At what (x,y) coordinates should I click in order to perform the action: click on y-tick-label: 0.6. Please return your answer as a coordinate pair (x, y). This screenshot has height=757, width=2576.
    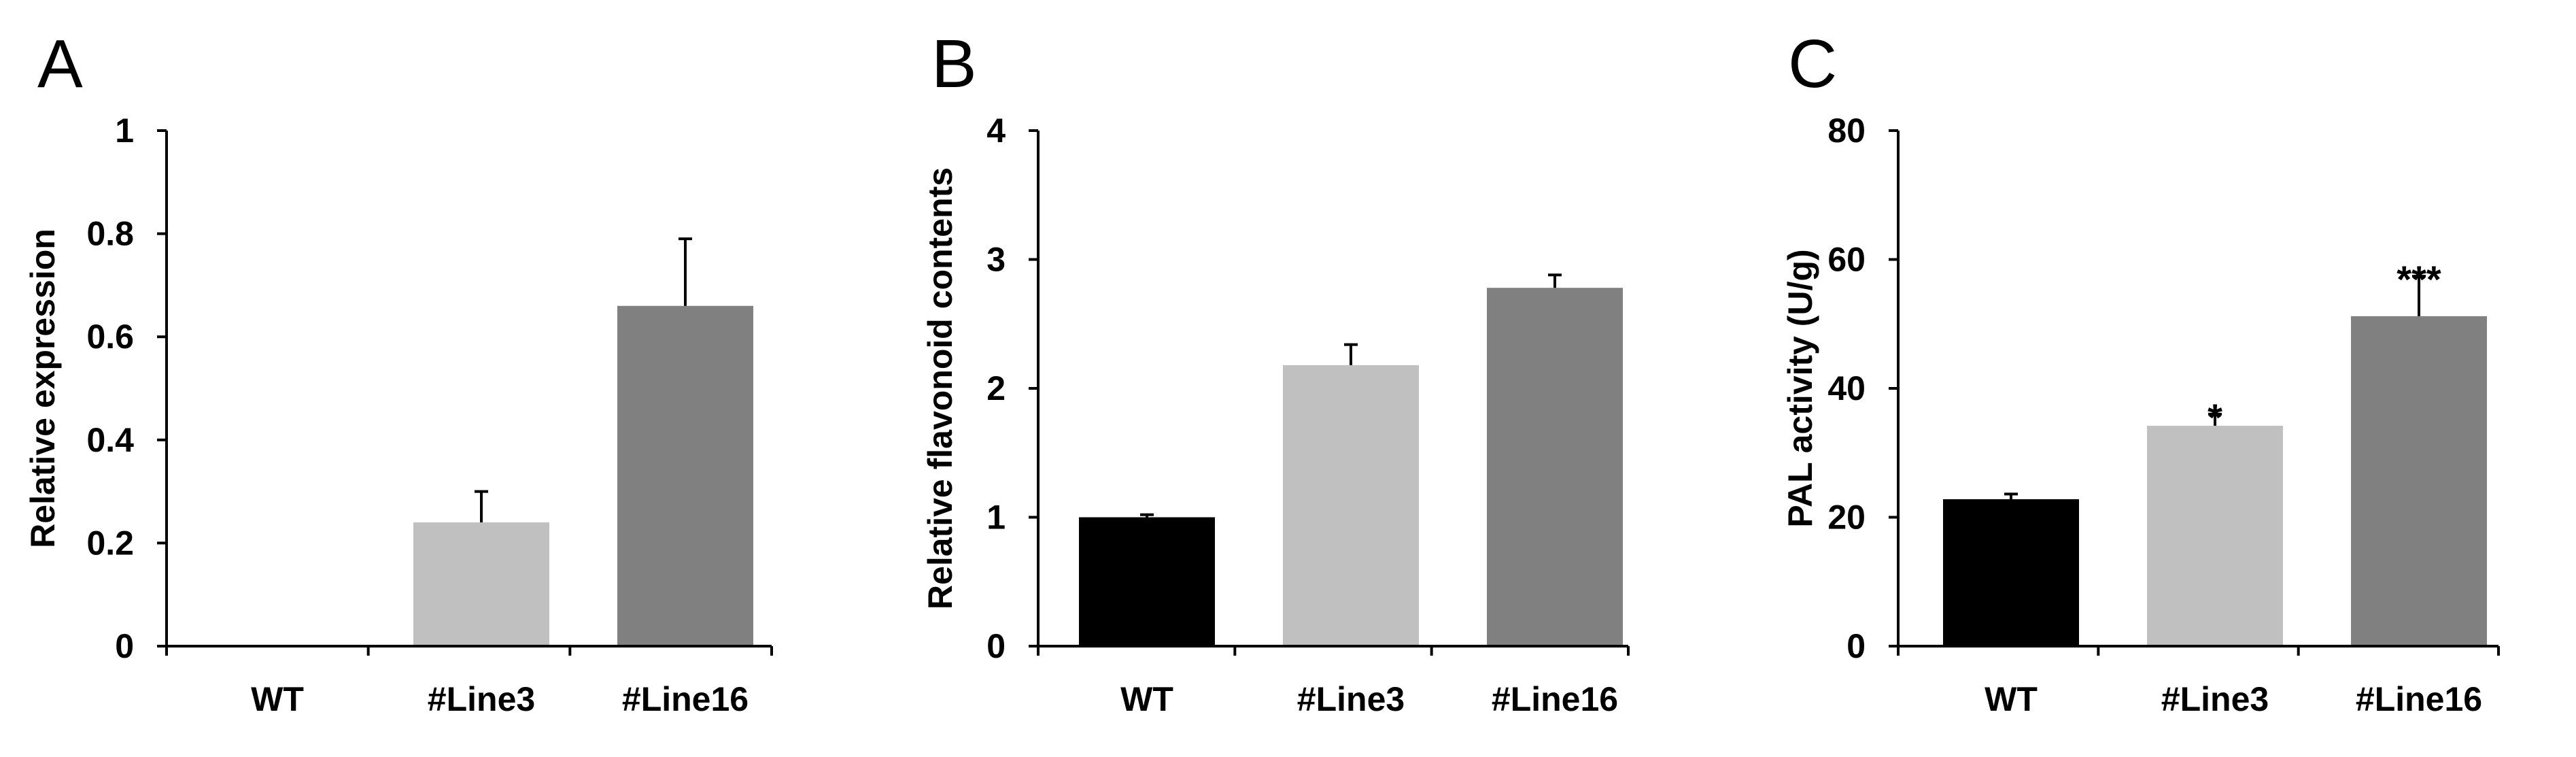
    Looking at the image, I should click on (110, 337).